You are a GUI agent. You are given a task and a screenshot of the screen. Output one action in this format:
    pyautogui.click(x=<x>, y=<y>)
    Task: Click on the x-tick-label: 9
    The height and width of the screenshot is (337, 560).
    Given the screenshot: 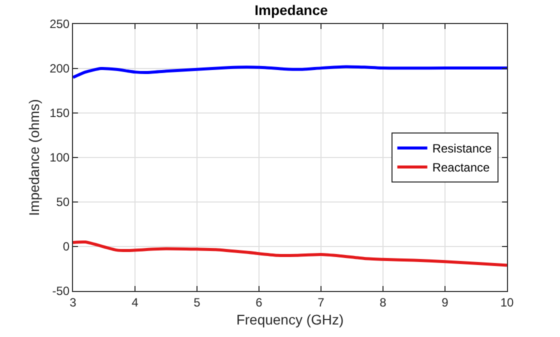 What is the action you would take?
    pyautogui.click(x=445, y=302)
    